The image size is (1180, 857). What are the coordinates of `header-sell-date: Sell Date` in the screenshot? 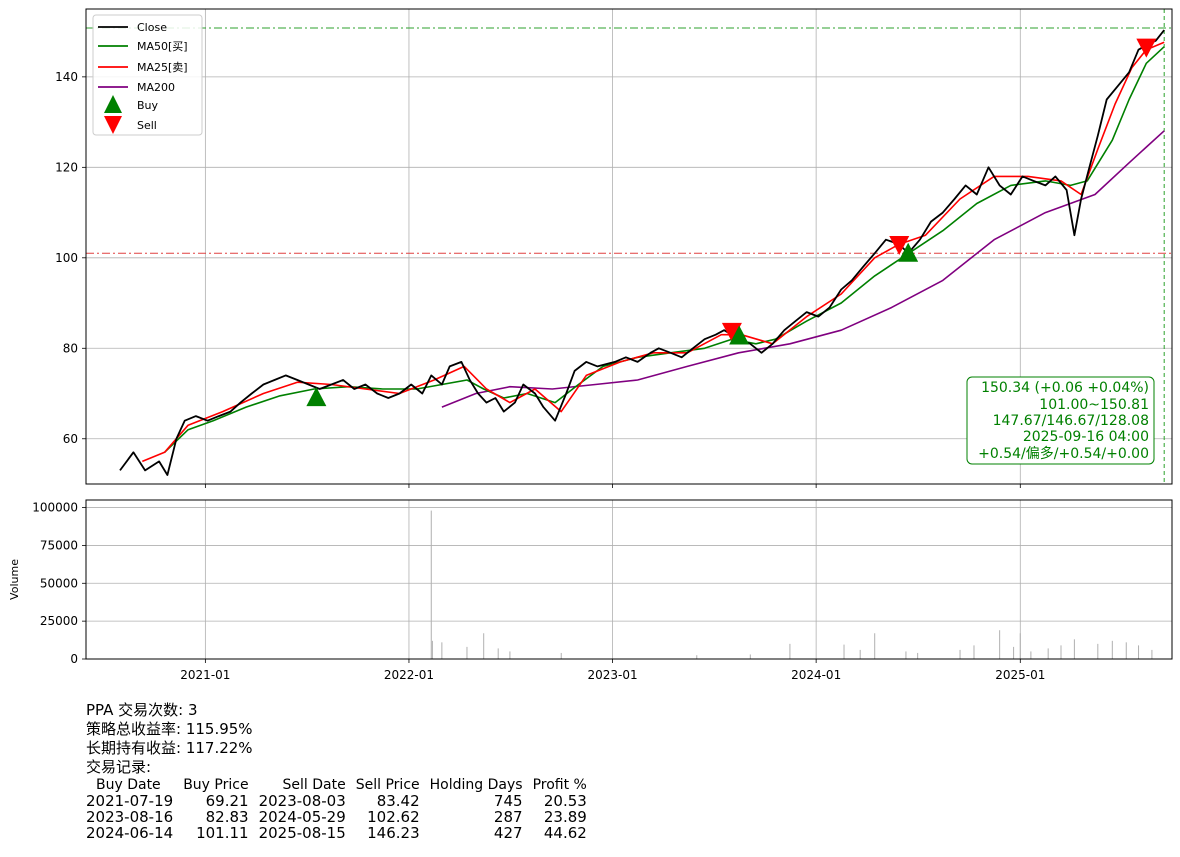 It's located at (314, 785).